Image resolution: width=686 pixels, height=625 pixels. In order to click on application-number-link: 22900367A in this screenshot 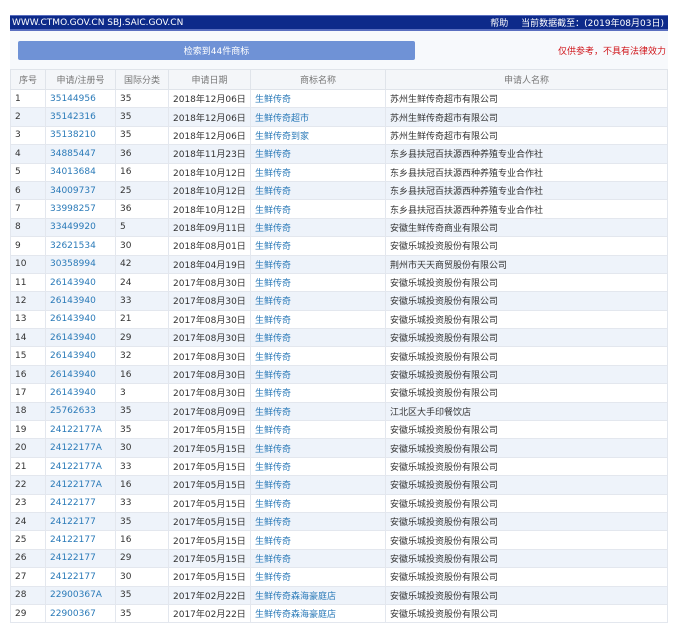, I will do `click(80, 595)`.